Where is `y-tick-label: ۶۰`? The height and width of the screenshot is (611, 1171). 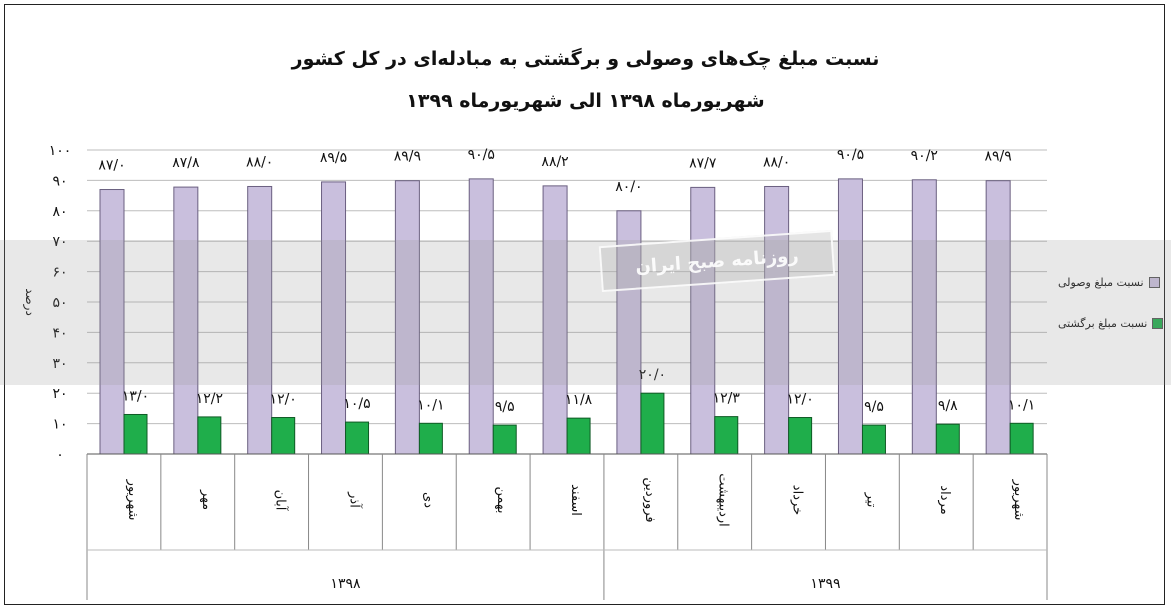
y-tick-label: ۶۰ is located at coordinates (59, 273).